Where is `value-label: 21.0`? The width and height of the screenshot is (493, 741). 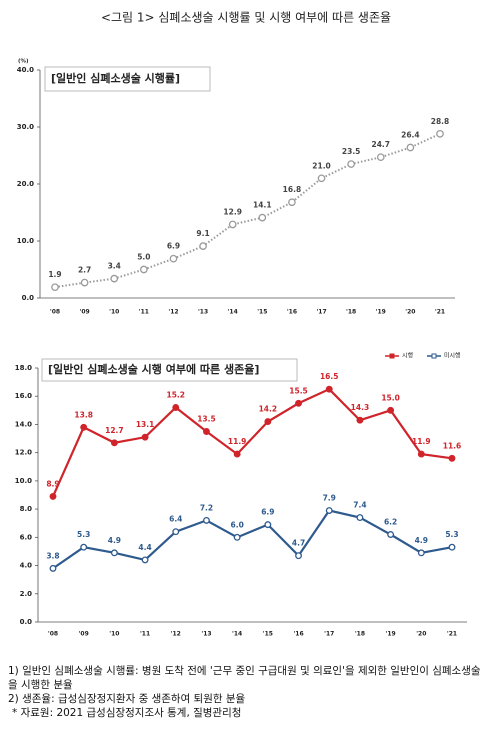
value-label: 21.0 is located at coordinates (321, 165).